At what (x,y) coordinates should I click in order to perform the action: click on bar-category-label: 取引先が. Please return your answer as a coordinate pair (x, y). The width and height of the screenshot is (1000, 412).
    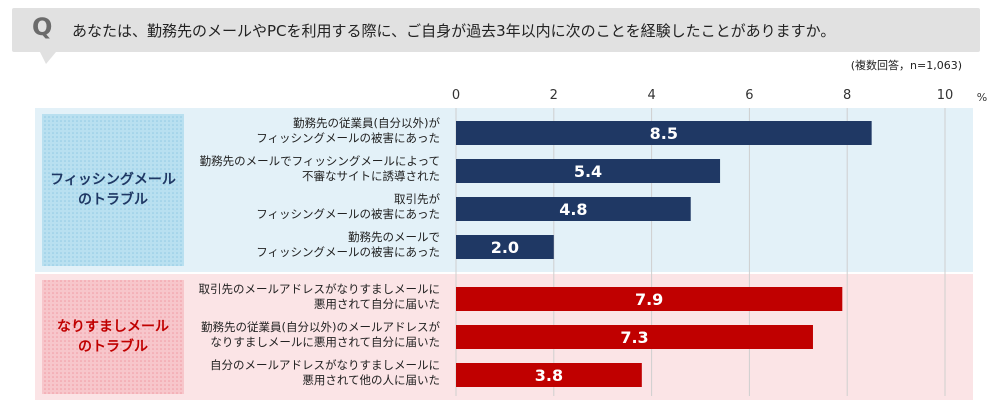
    Looking at the image, I should click on (417, 199).